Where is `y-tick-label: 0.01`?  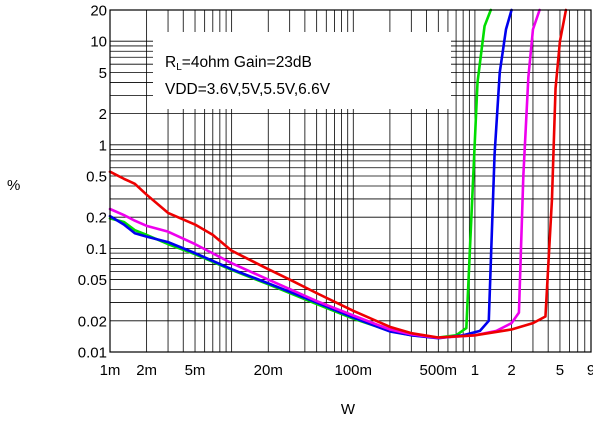
y-tick-label: 0.01 is located at coordinates (92, 353).